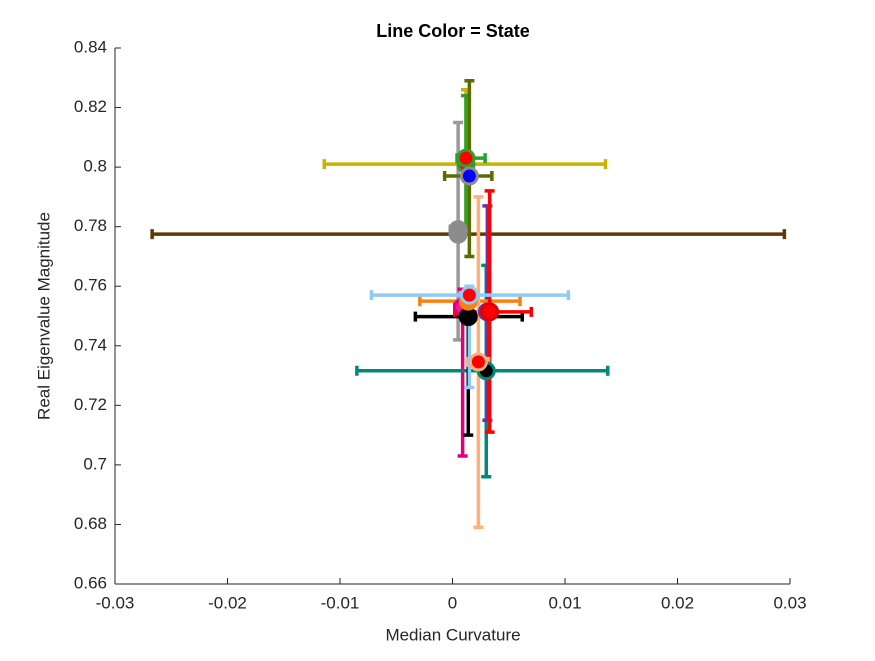 This screenshot has width=875, height=661. I want to click on x-tick-label: -0.03, so click(115, 602).